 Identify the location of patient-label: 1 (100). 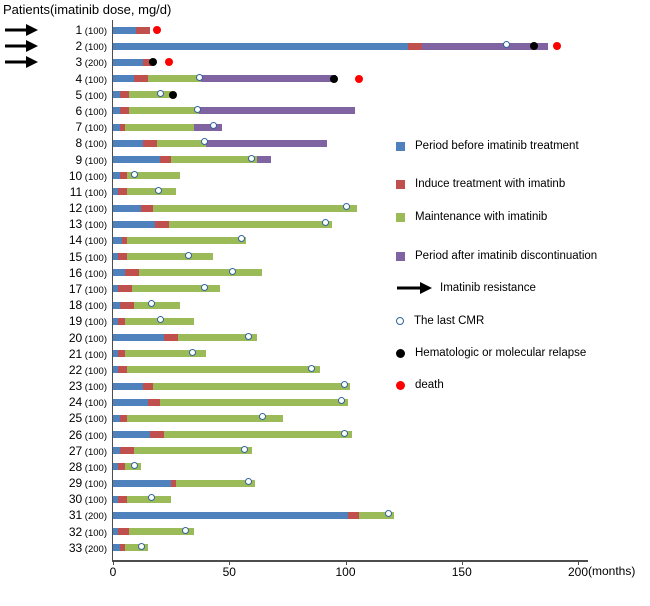
(53, 31).